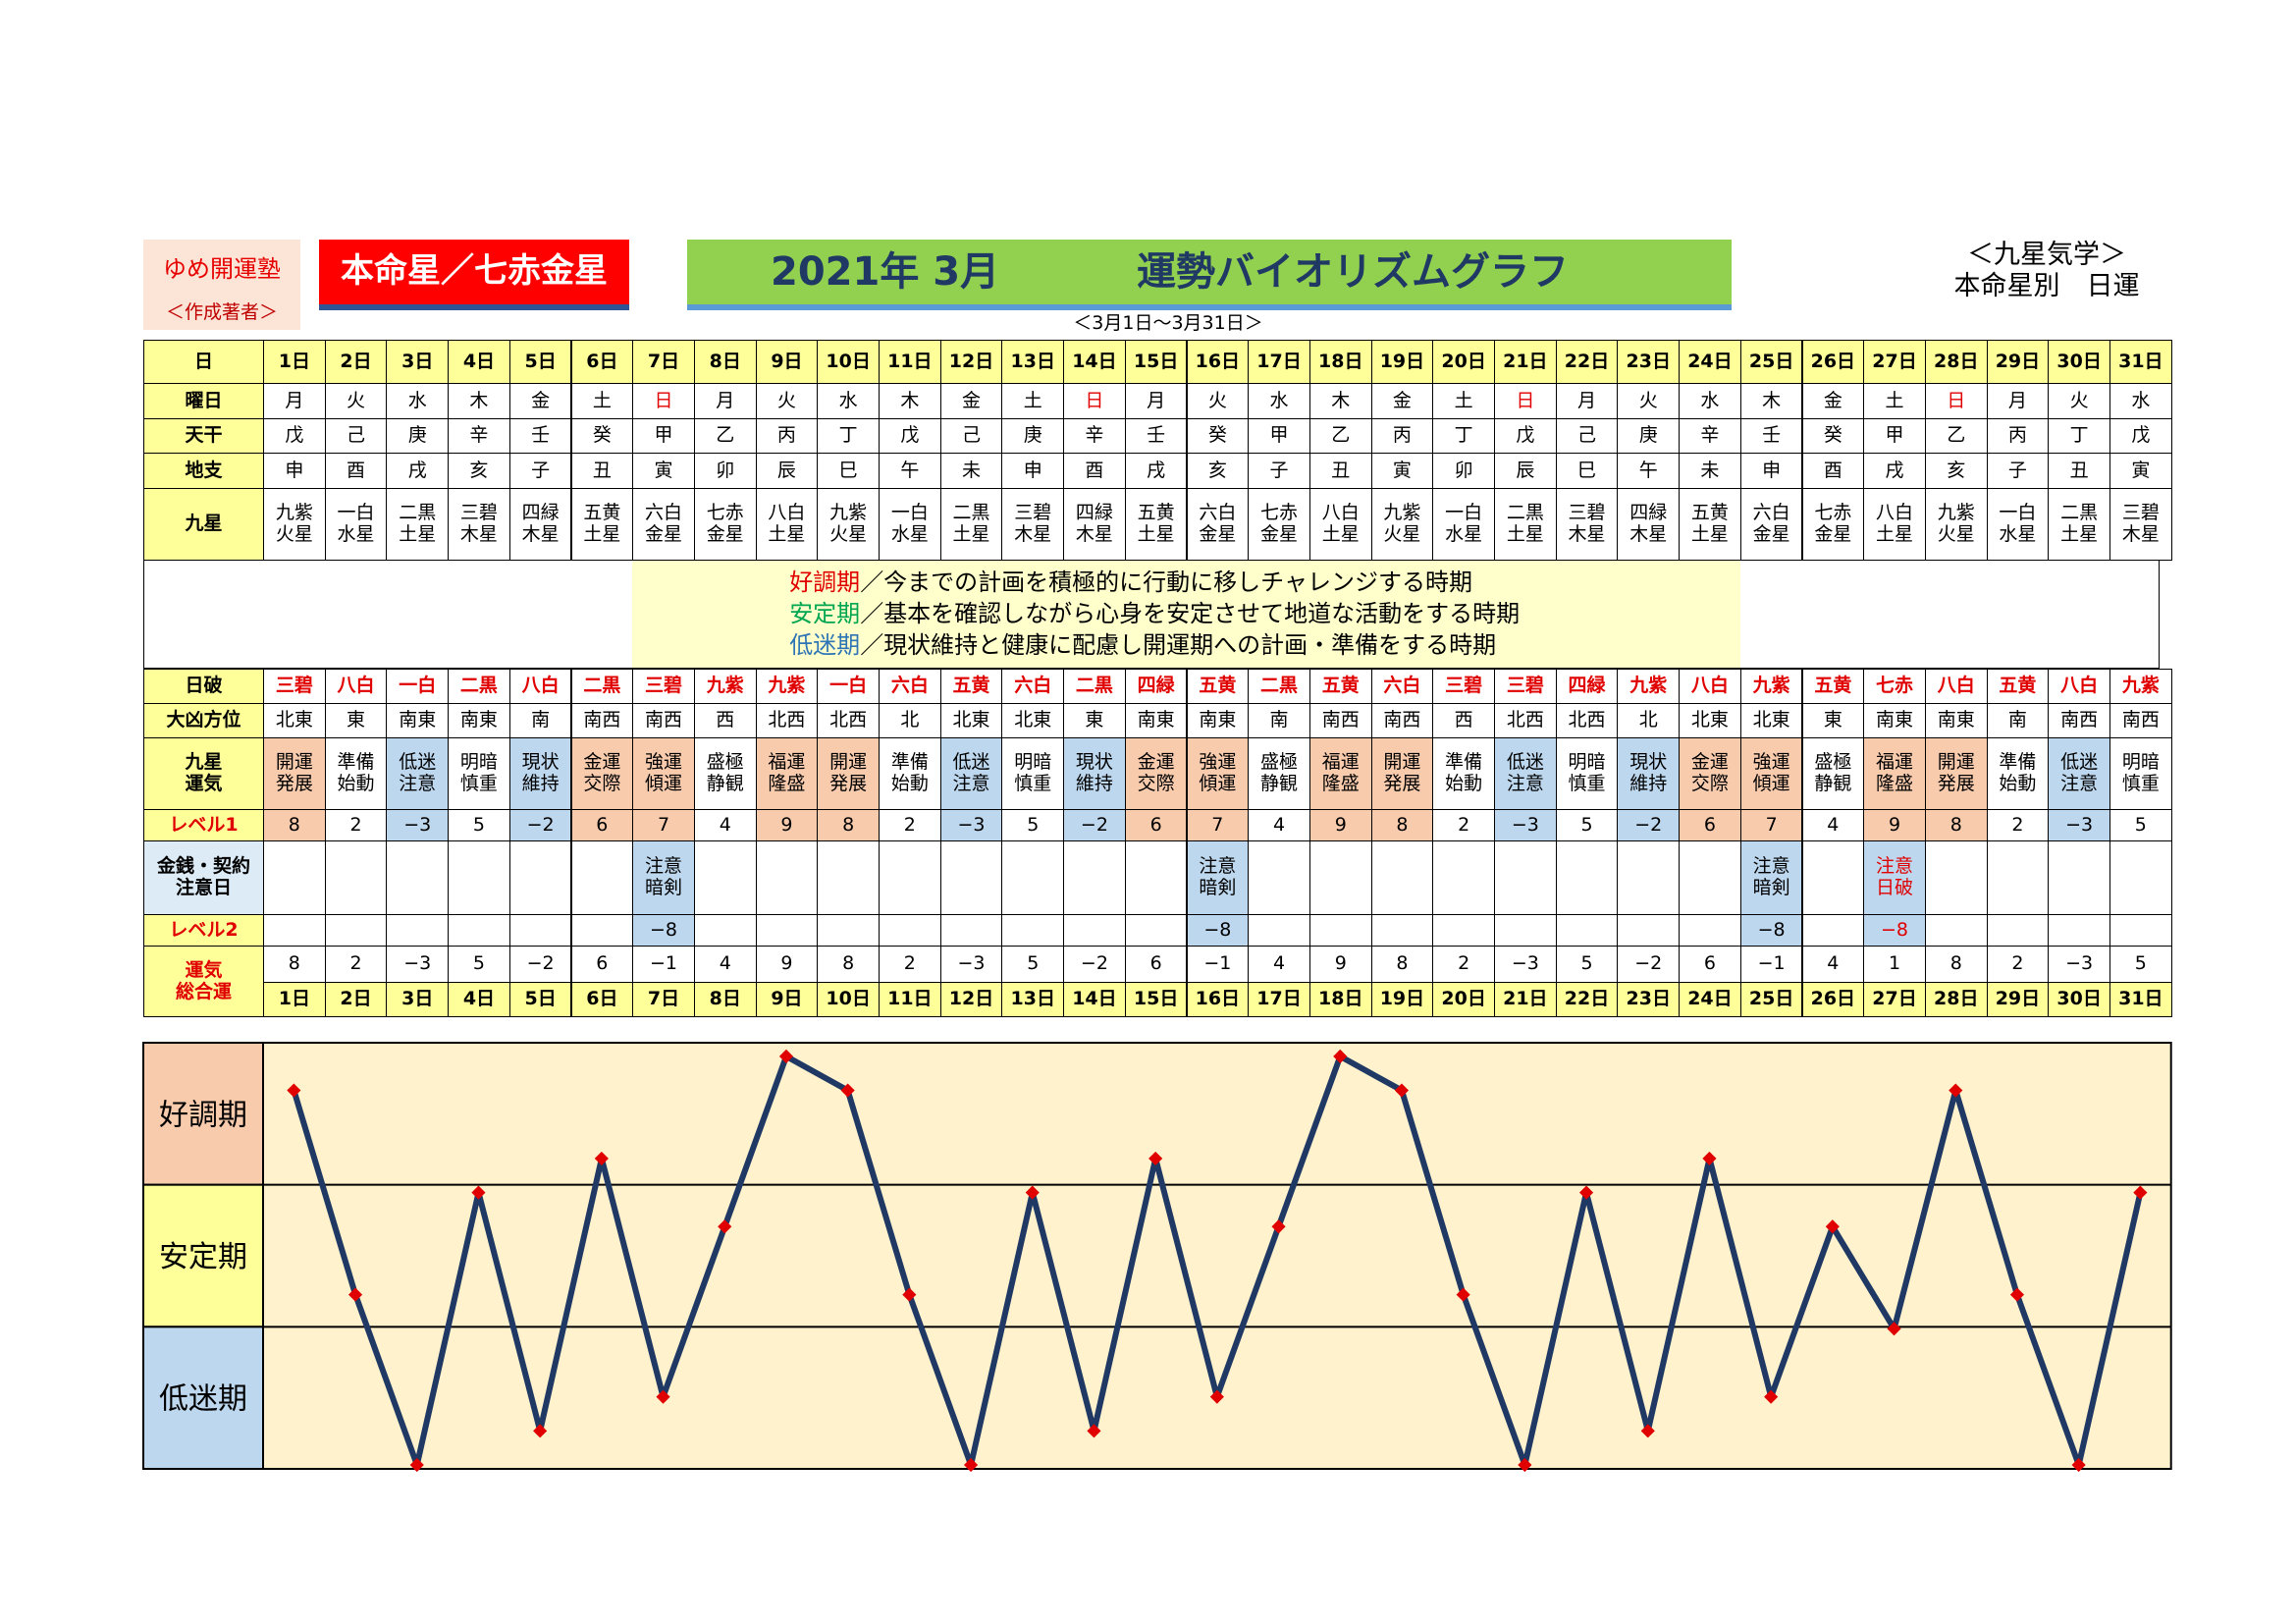 This screenshot has height=1624, width=2296. I want to click on days-cell: 19日, so click(1402, 999).